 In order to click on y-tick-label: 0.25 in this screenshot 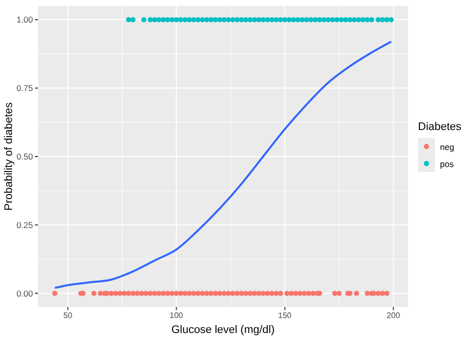, I will do `click(25, 225)`.